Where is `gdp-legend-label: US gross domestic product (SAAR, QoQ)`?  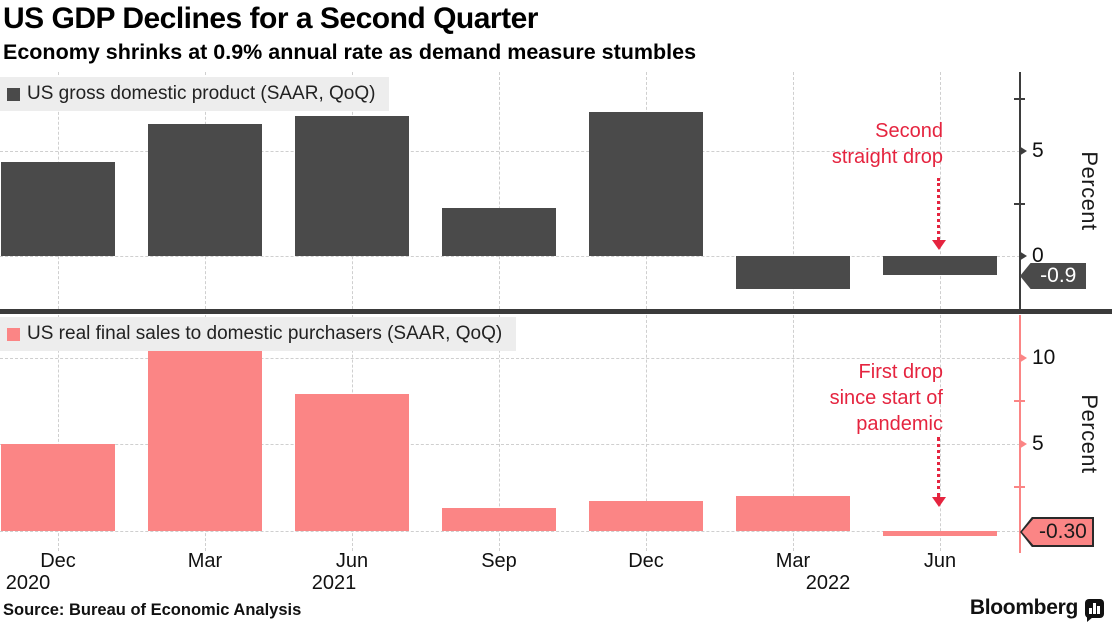 gdp-legend-label: US gross domestic product (SAAR, QoQ) is located at coordinates (201, 93).